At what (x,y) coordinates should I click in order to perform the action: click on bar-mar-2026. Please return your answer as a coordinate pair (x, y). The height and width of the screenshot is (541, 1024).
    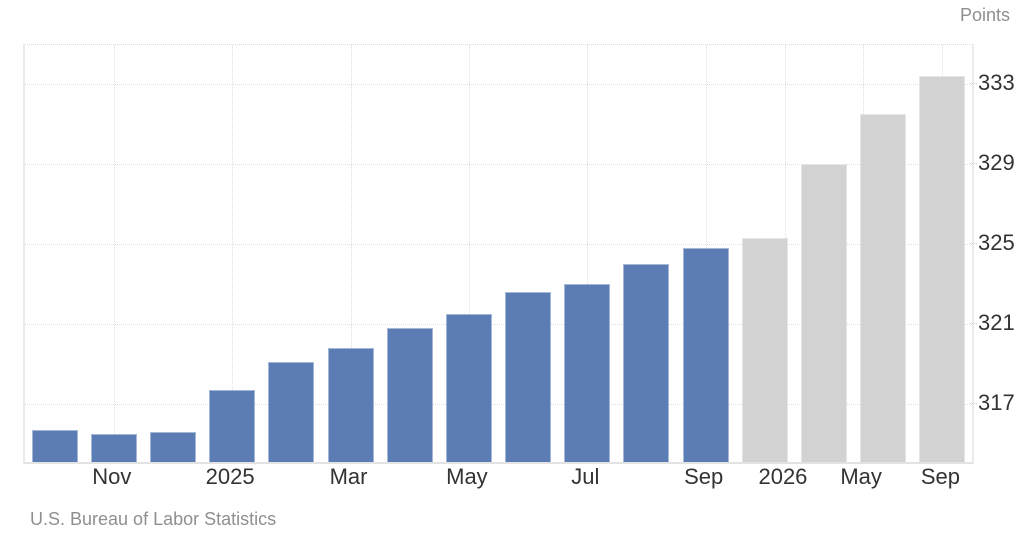
    Looking at the image, I should click on (824, 313).